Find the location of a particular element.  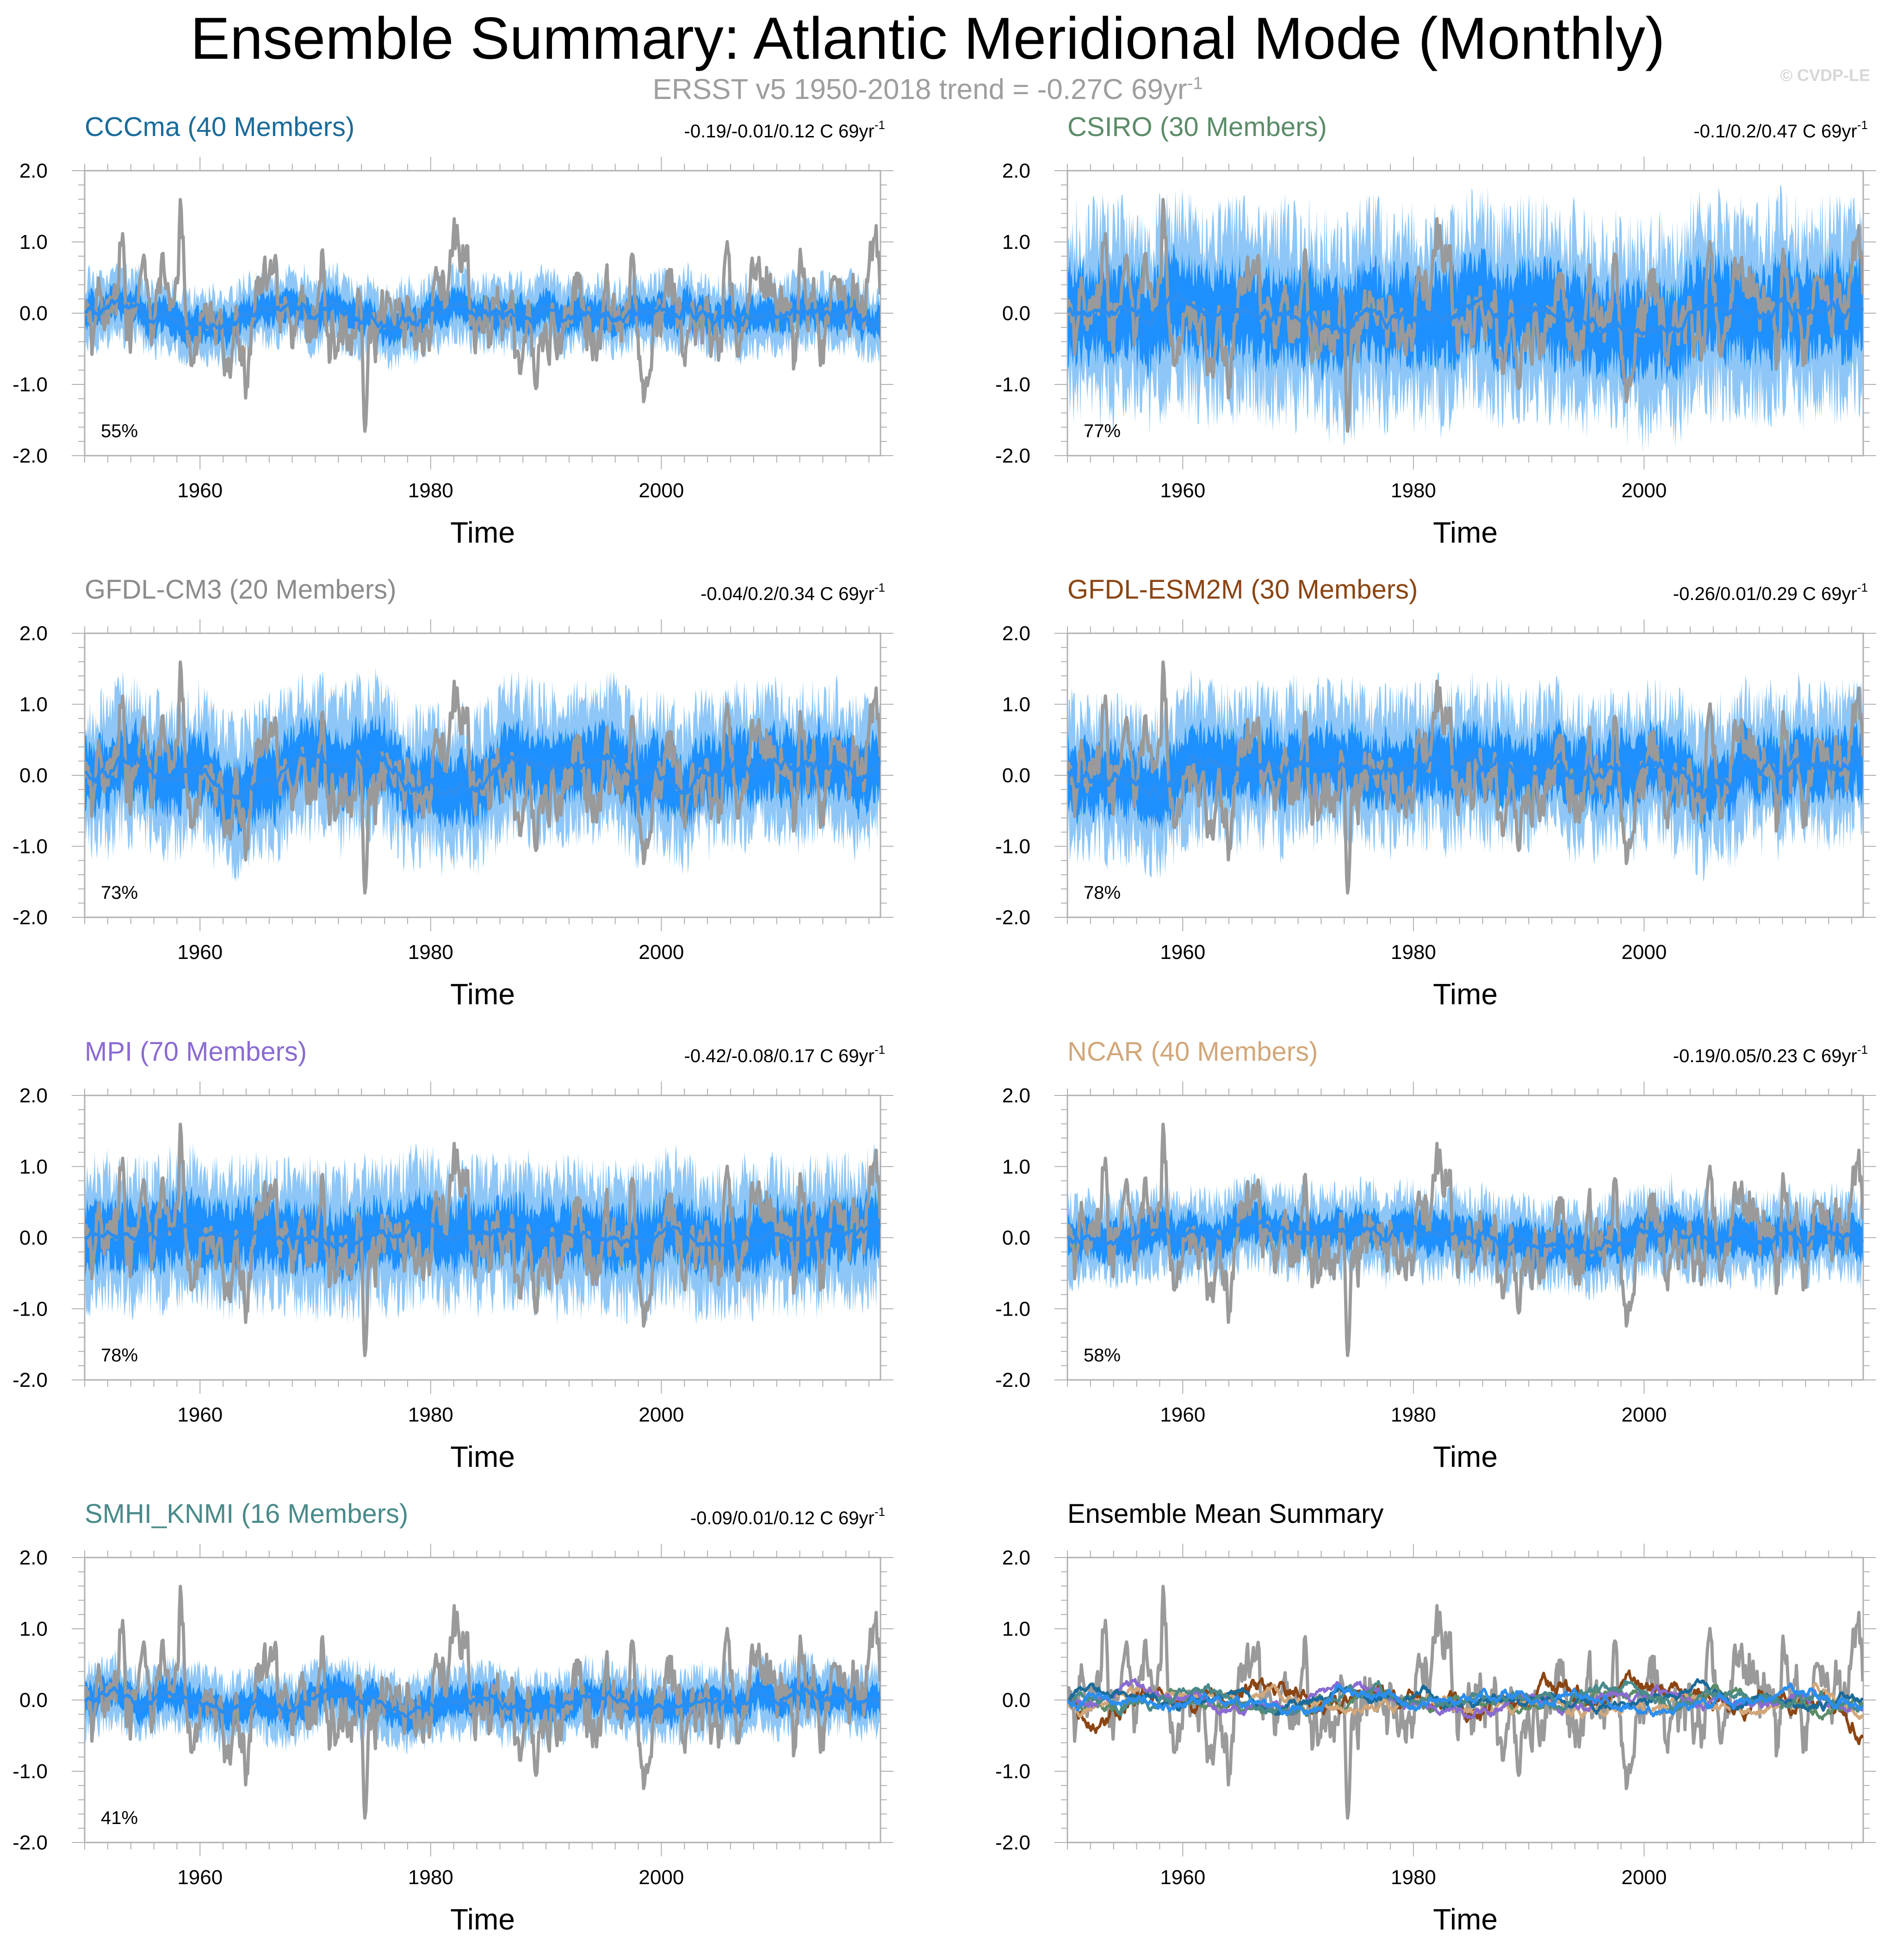

panel-title: MPI (70 Members) is located at coordinates (196, 1052).